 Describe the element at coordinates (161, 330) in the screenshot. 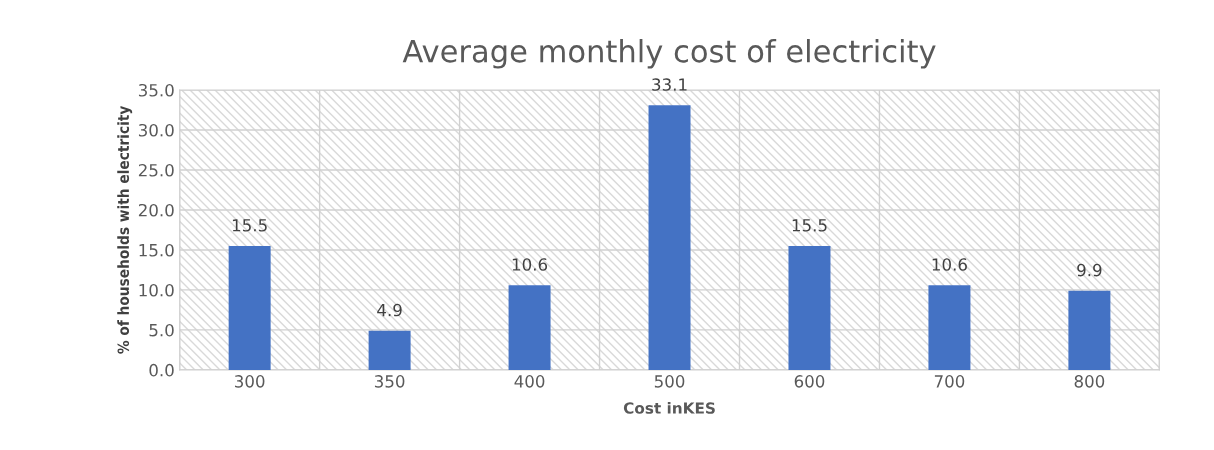

I see `y-tick-label: 5.0` at that location.